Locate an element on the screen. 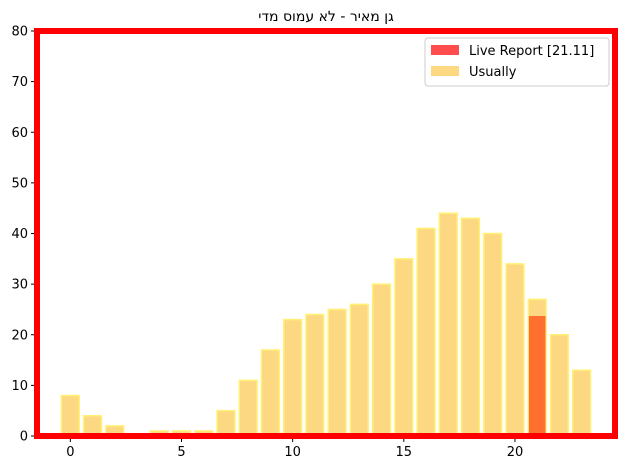  legend-swatch-live is located at coordinates (445, 50).